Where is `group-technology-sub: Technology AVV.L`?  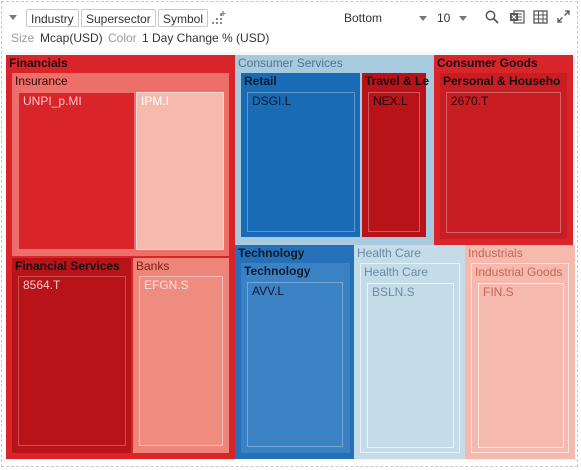
group-technology-sub: Technology AVV.L is located at coordinates (295, 358).